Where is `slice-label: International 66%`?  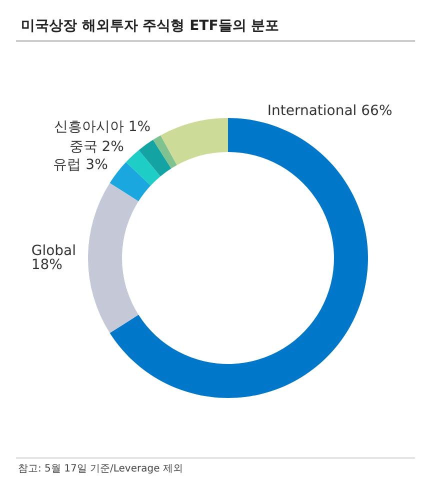 slice-label: International 66% is located at coordinates (329, 111).